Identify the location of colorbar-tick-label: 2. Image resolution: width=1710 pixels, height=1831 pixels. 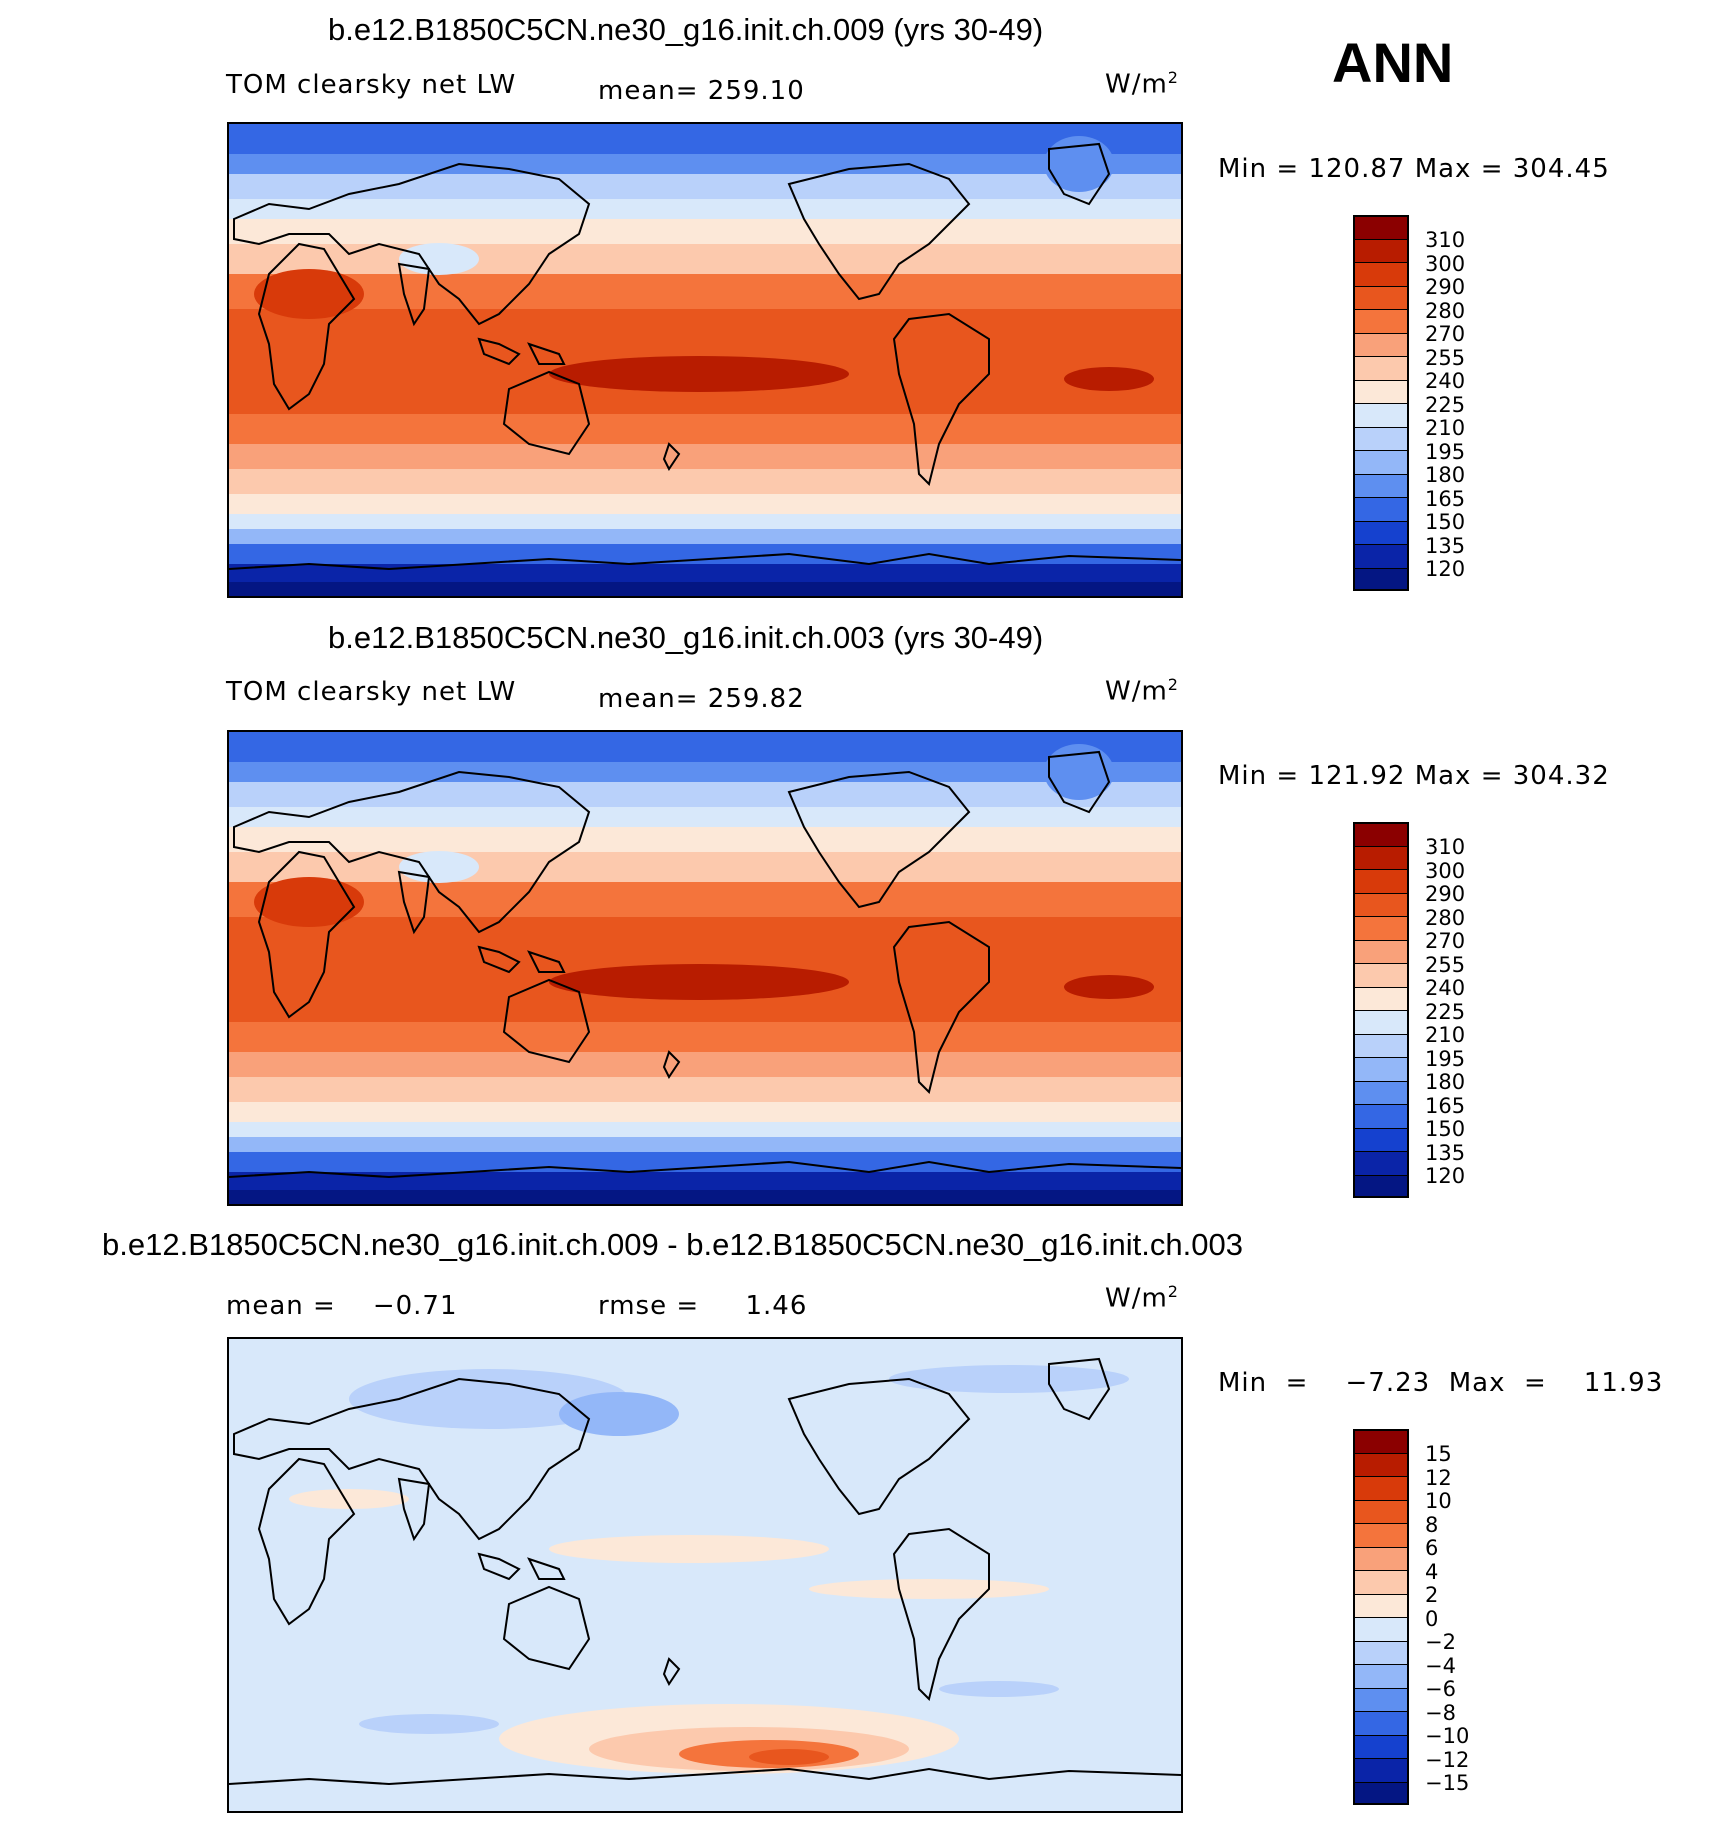
(1432, 1595).